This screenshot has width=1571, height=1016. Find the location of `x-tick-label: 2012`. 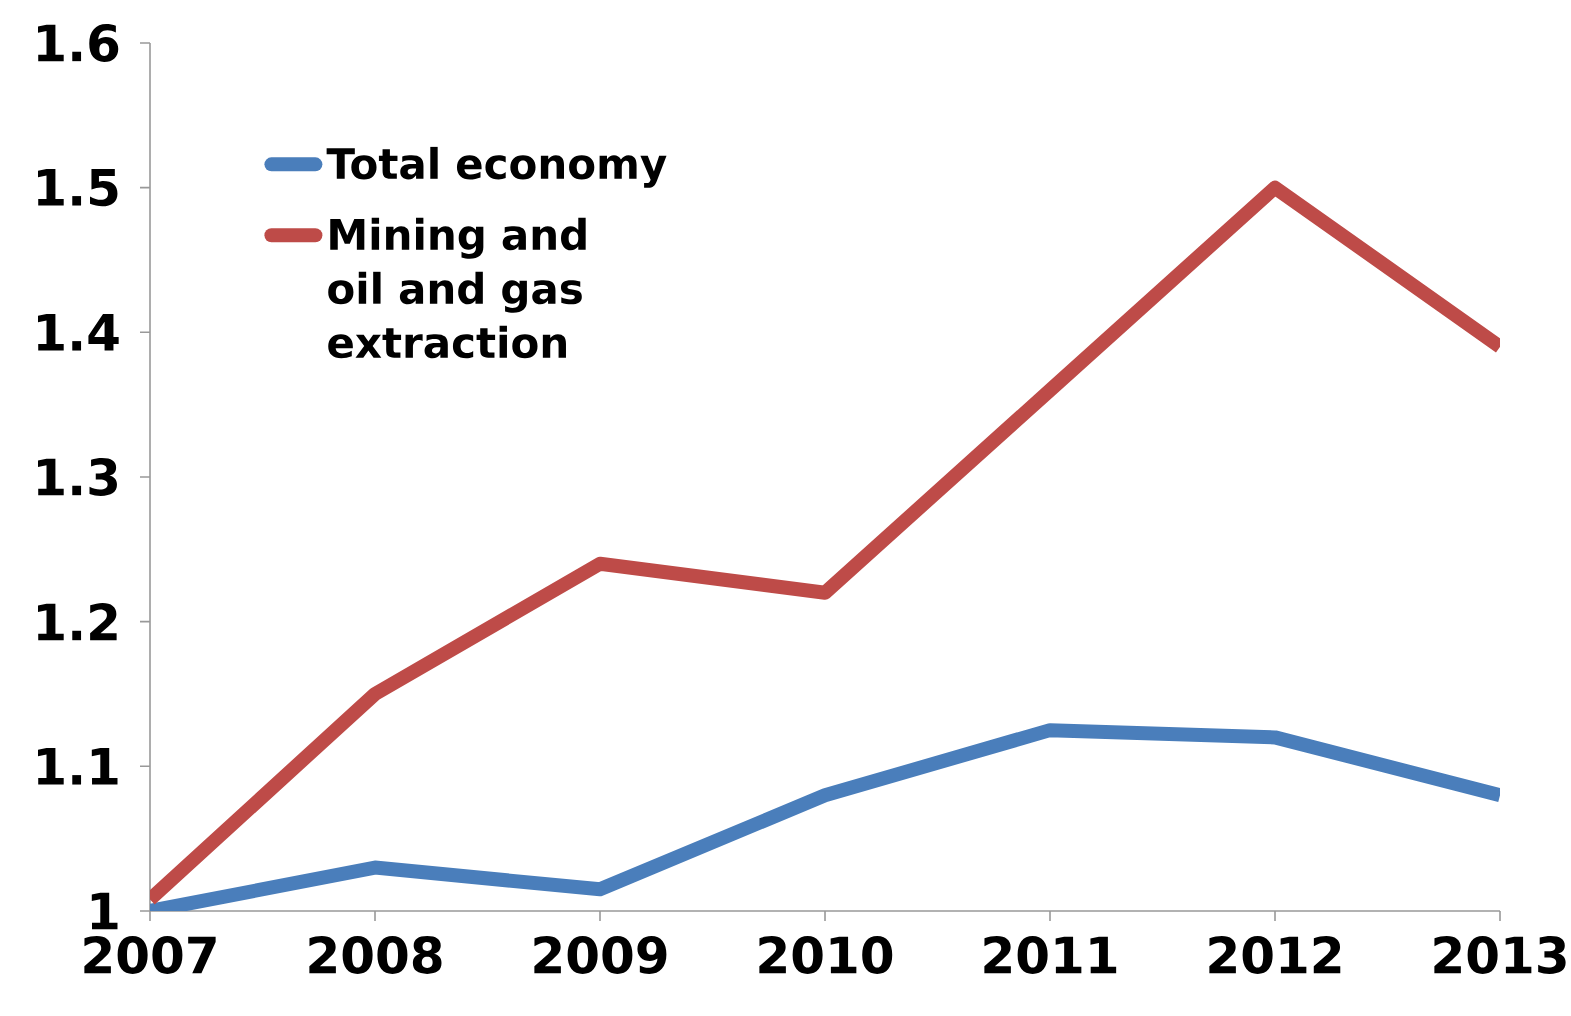

x-tick-label: 2012 is located at coordinates (1275, 955).